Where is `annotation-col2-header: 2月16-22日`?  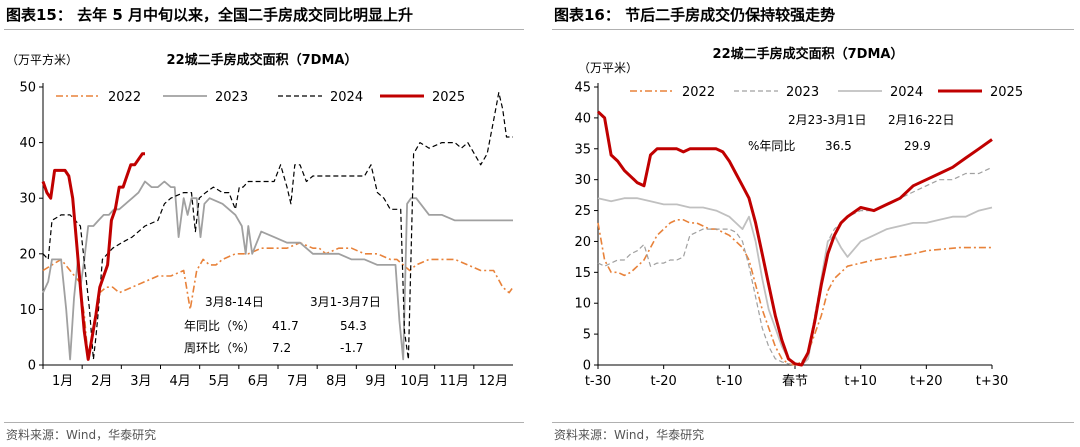
annotation-col2-header: 2月16-22日 is located at coordinates (921, 120).